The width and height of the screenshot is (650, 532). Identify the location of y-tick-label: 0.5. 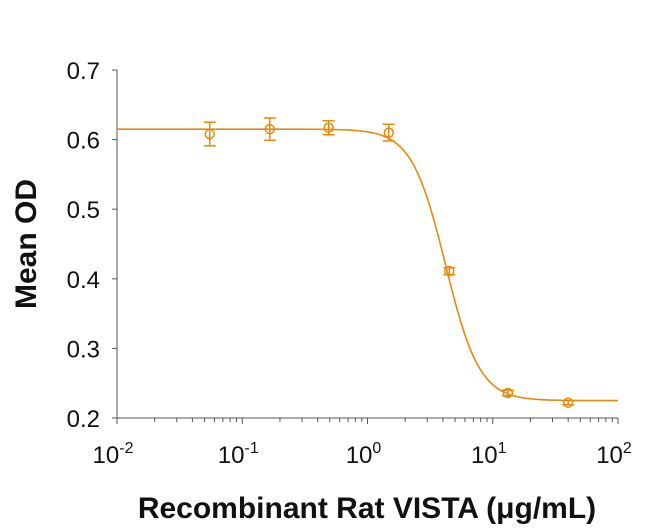
(83, 210).